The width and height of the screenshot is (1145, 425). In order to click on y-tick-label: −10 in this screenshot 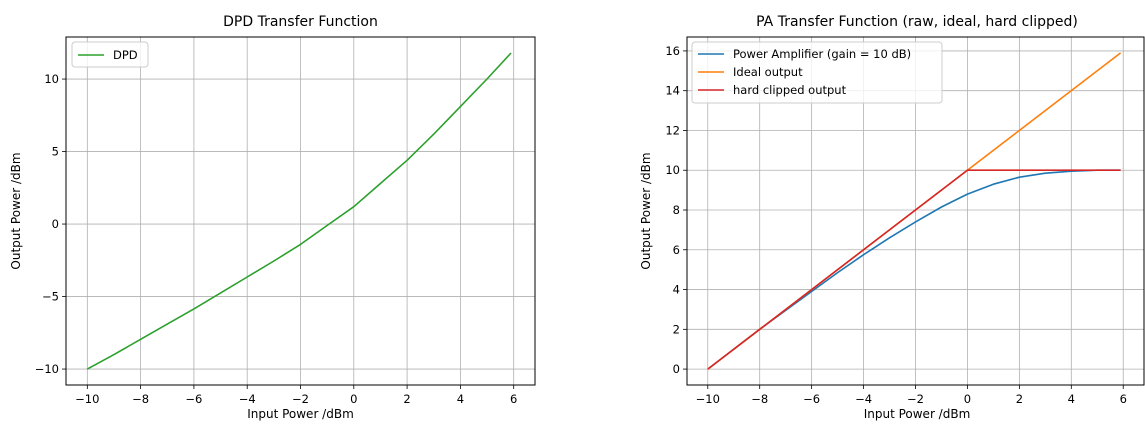, I will do `click(47, 369)`.